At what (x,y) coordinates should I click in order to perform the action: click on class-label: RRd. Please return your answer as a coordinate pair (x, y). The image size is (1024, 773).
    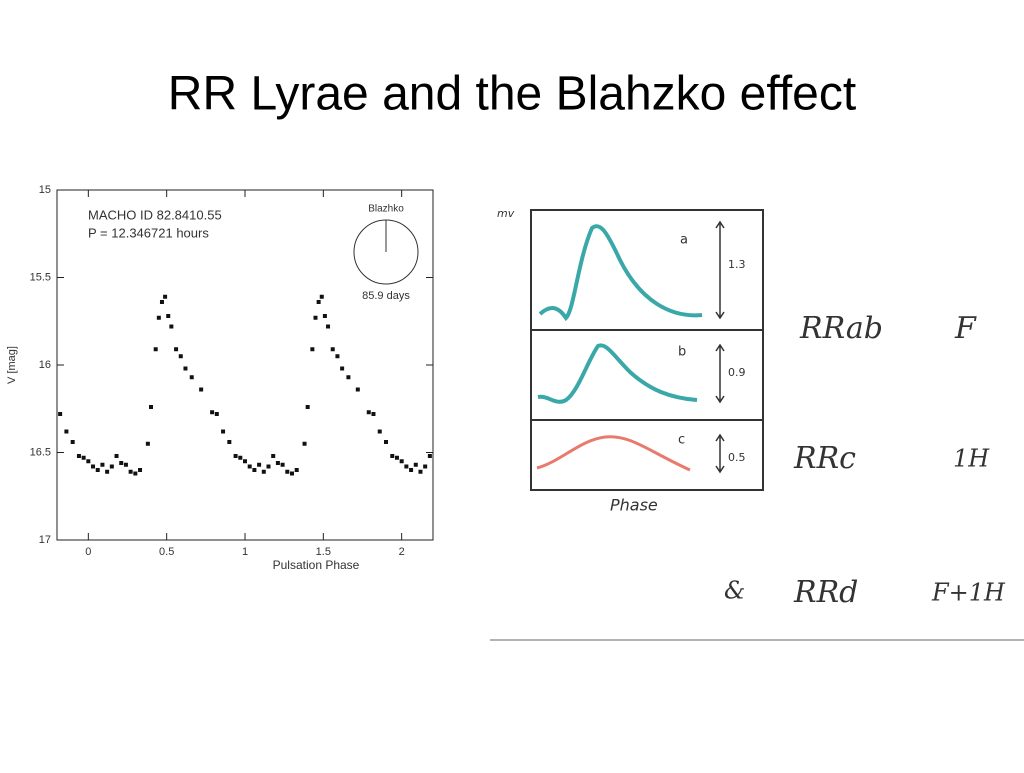
    Looking at the image, I should click on (825, 592).